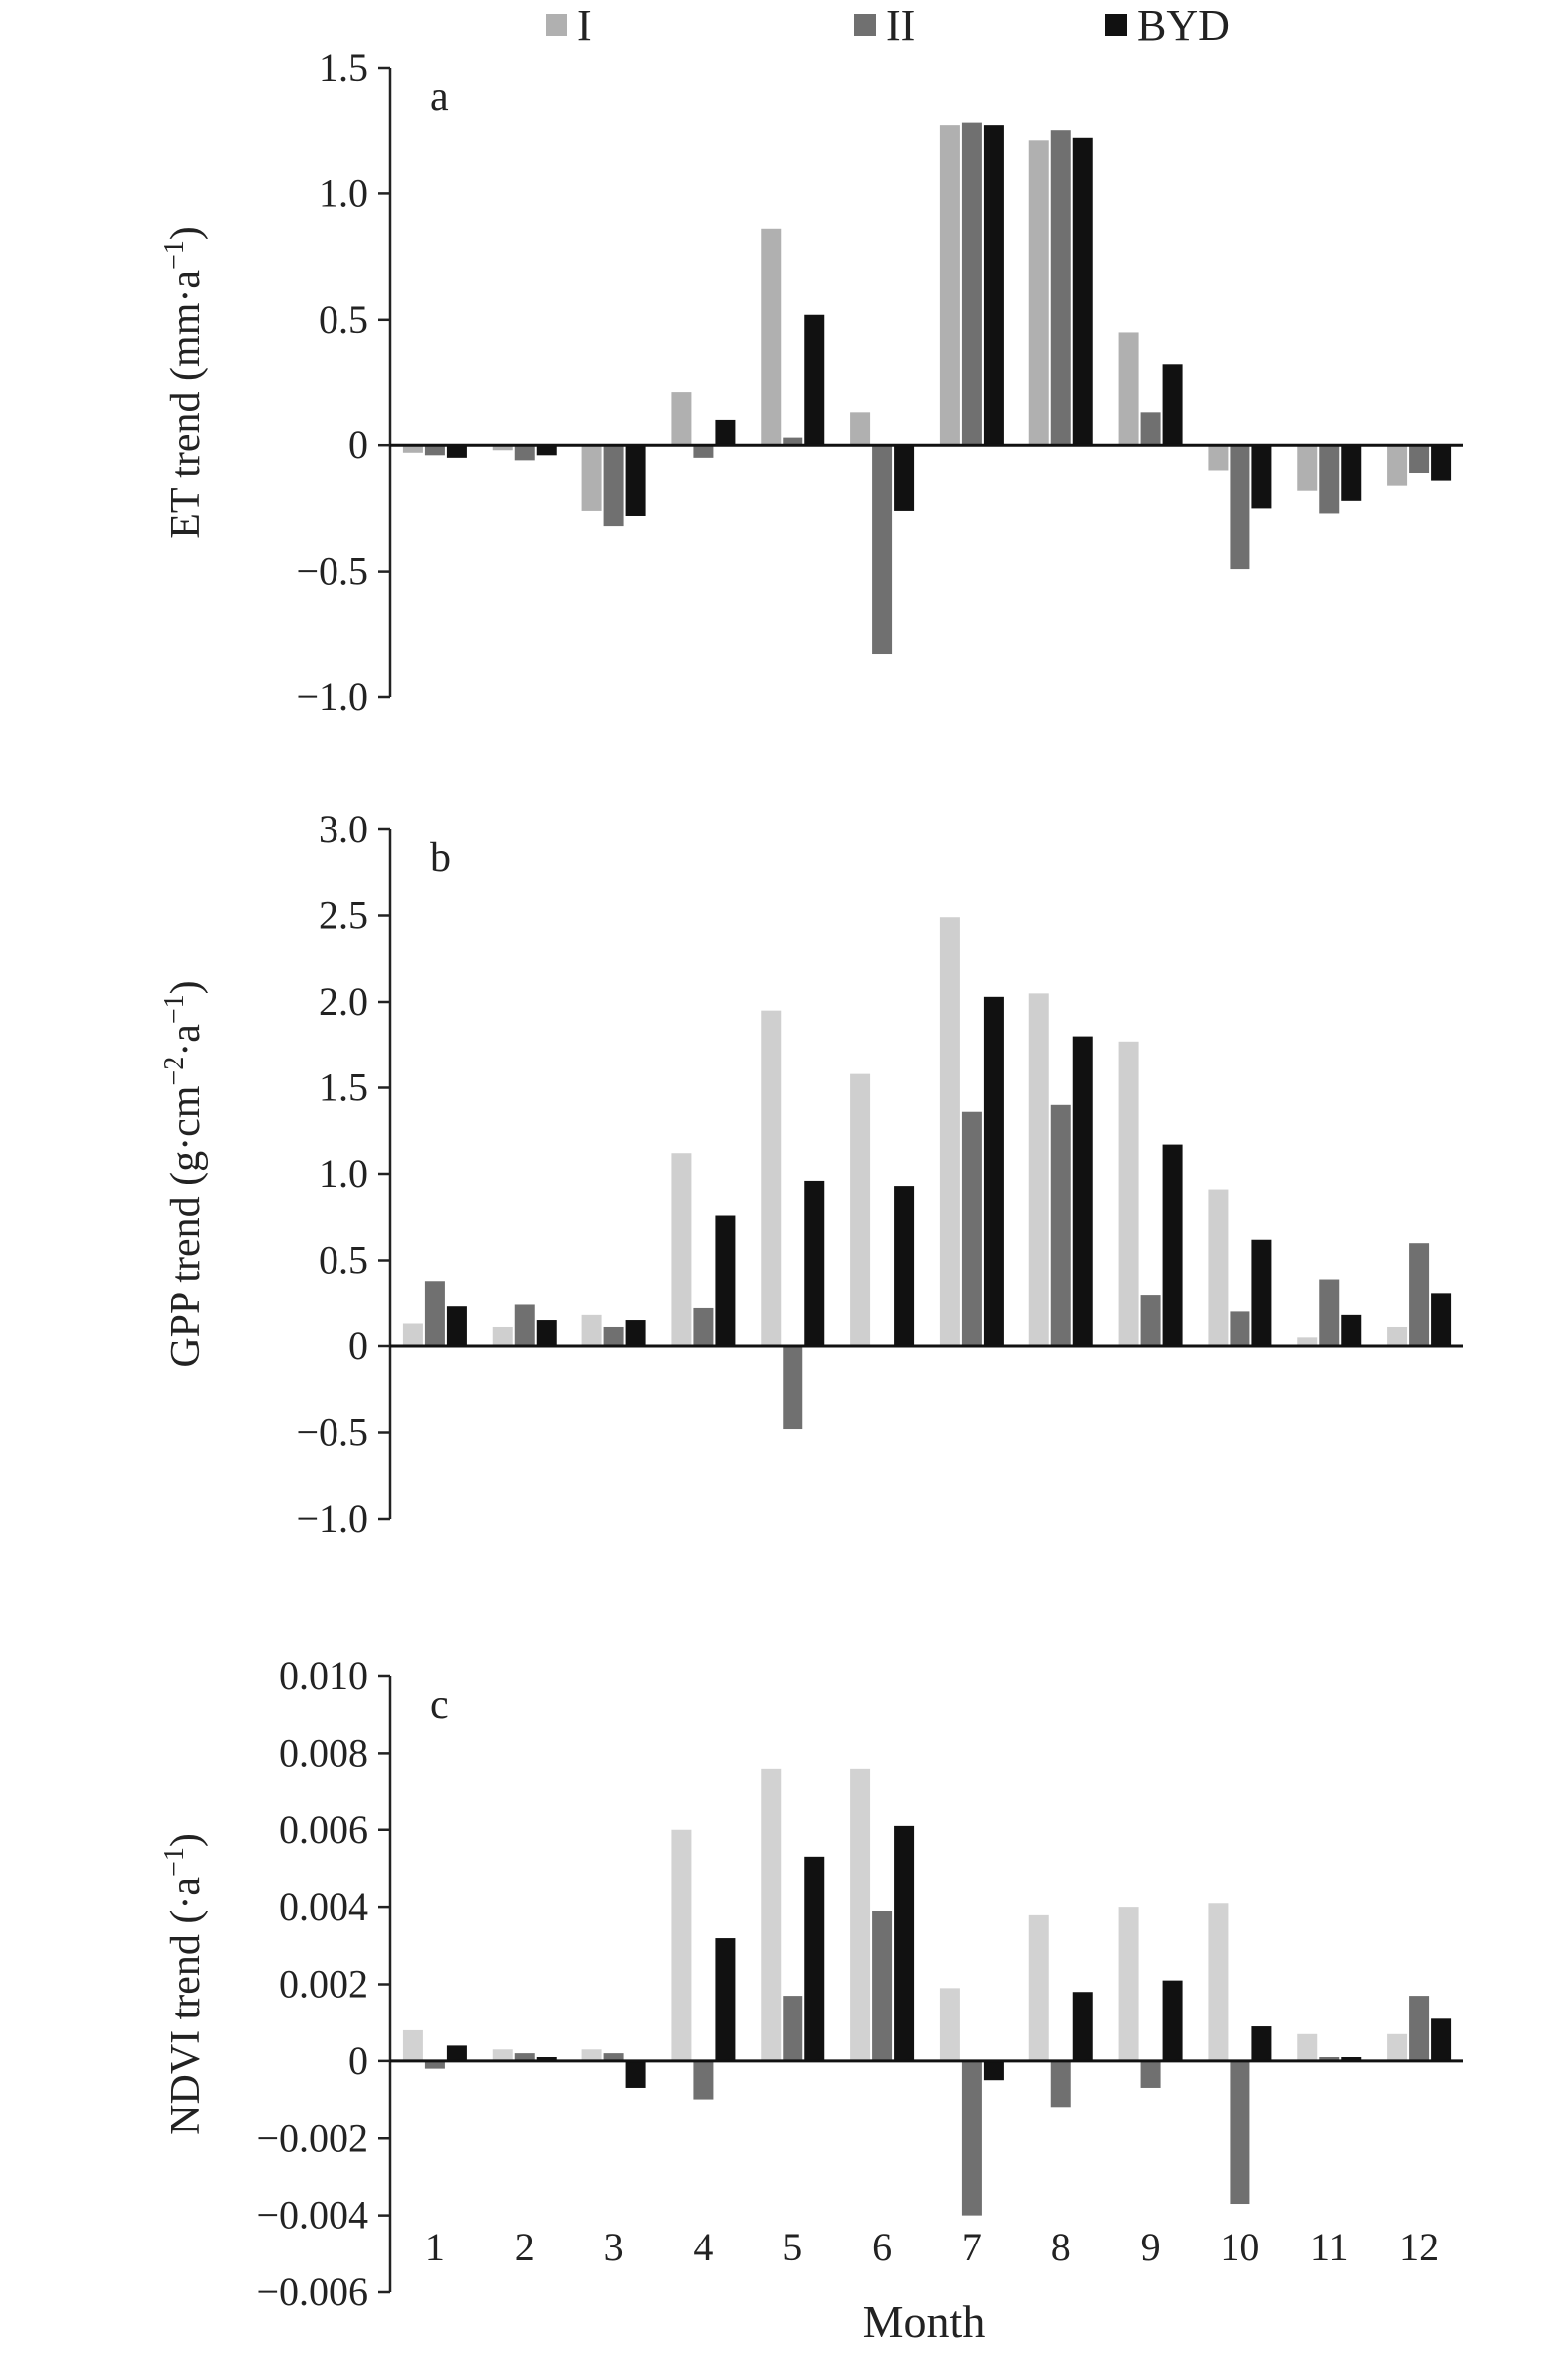 The height and width of the screenshot is (2362, 1568). I want to click on x-tick-label: 12, so click(1419, 2247).